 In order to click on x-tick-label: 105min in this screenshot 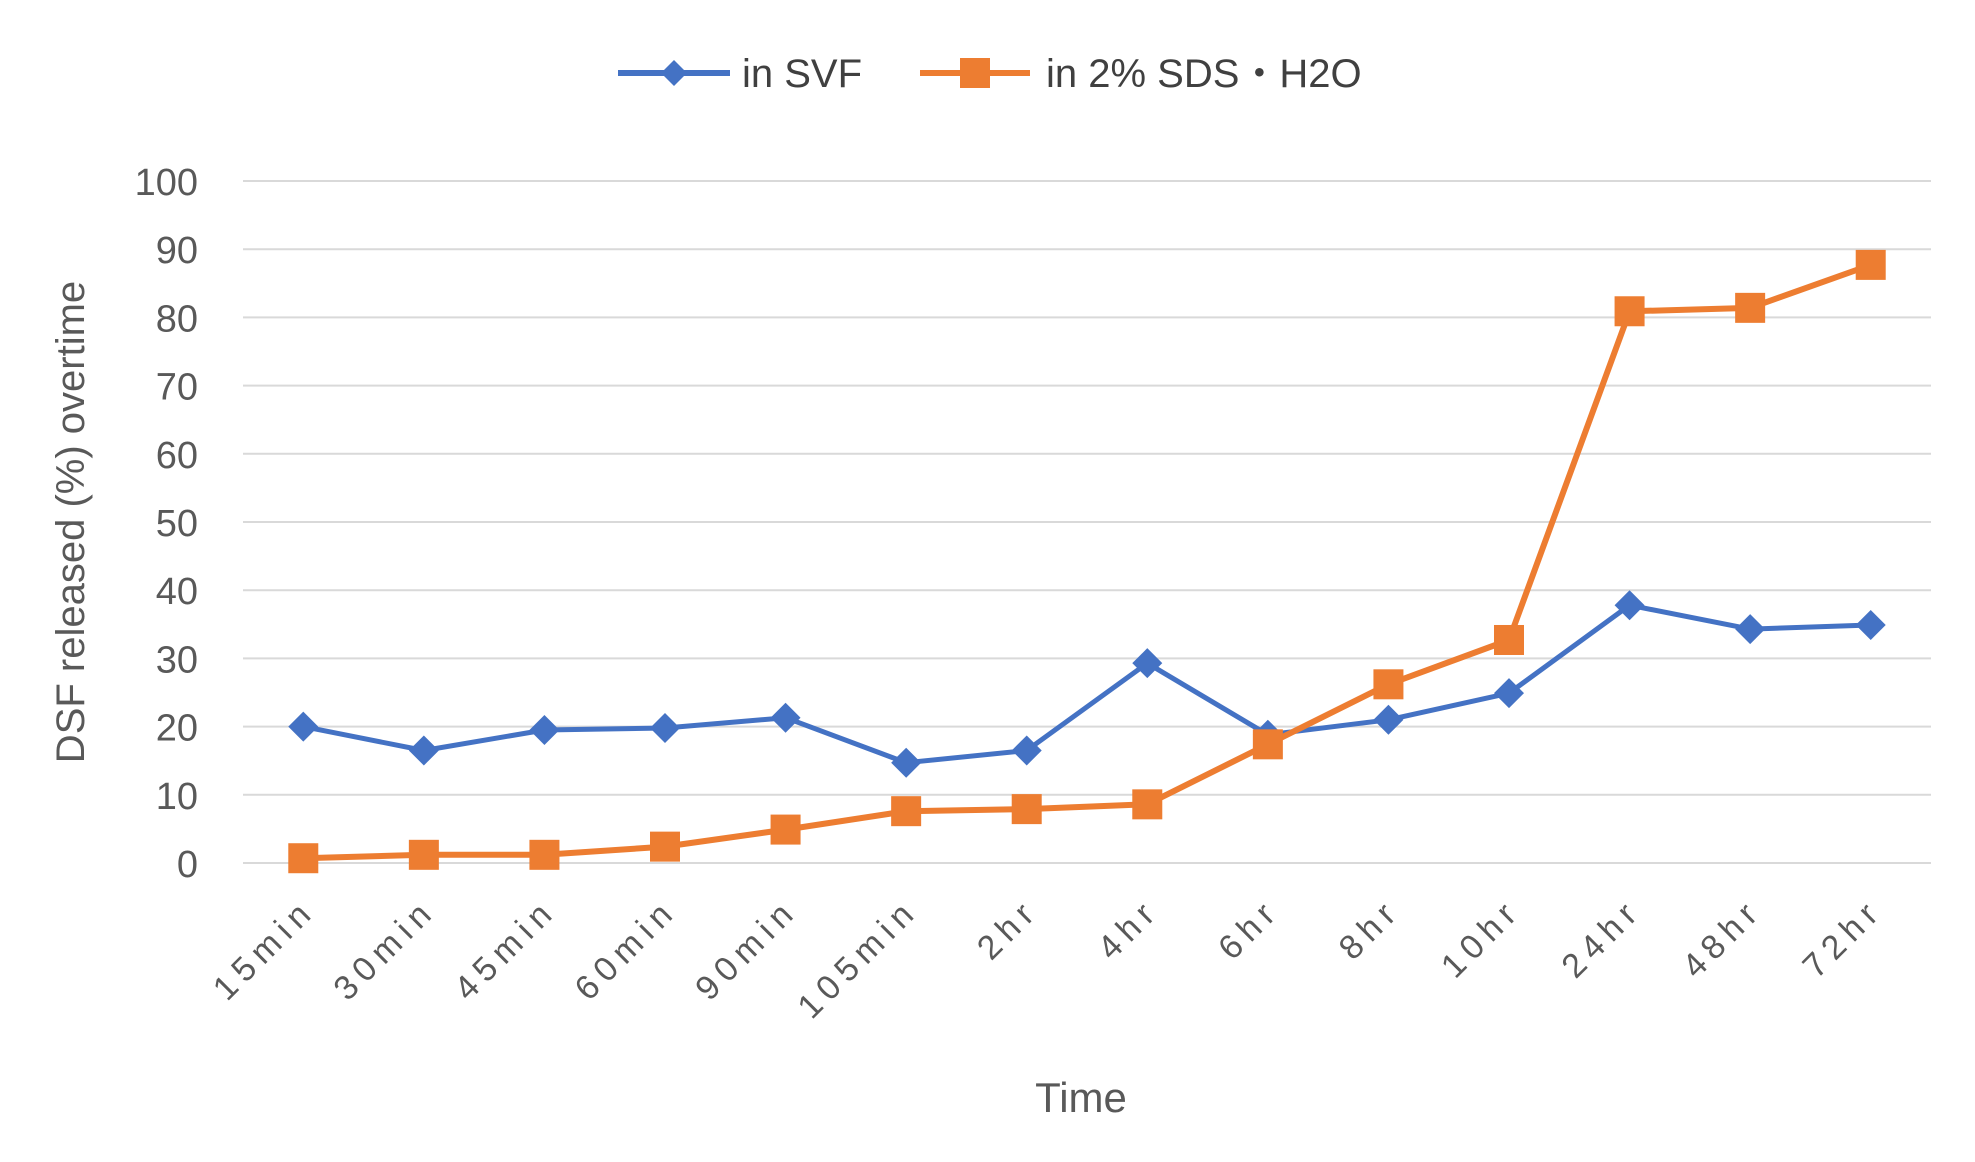, I will do `click(857, 958)`.